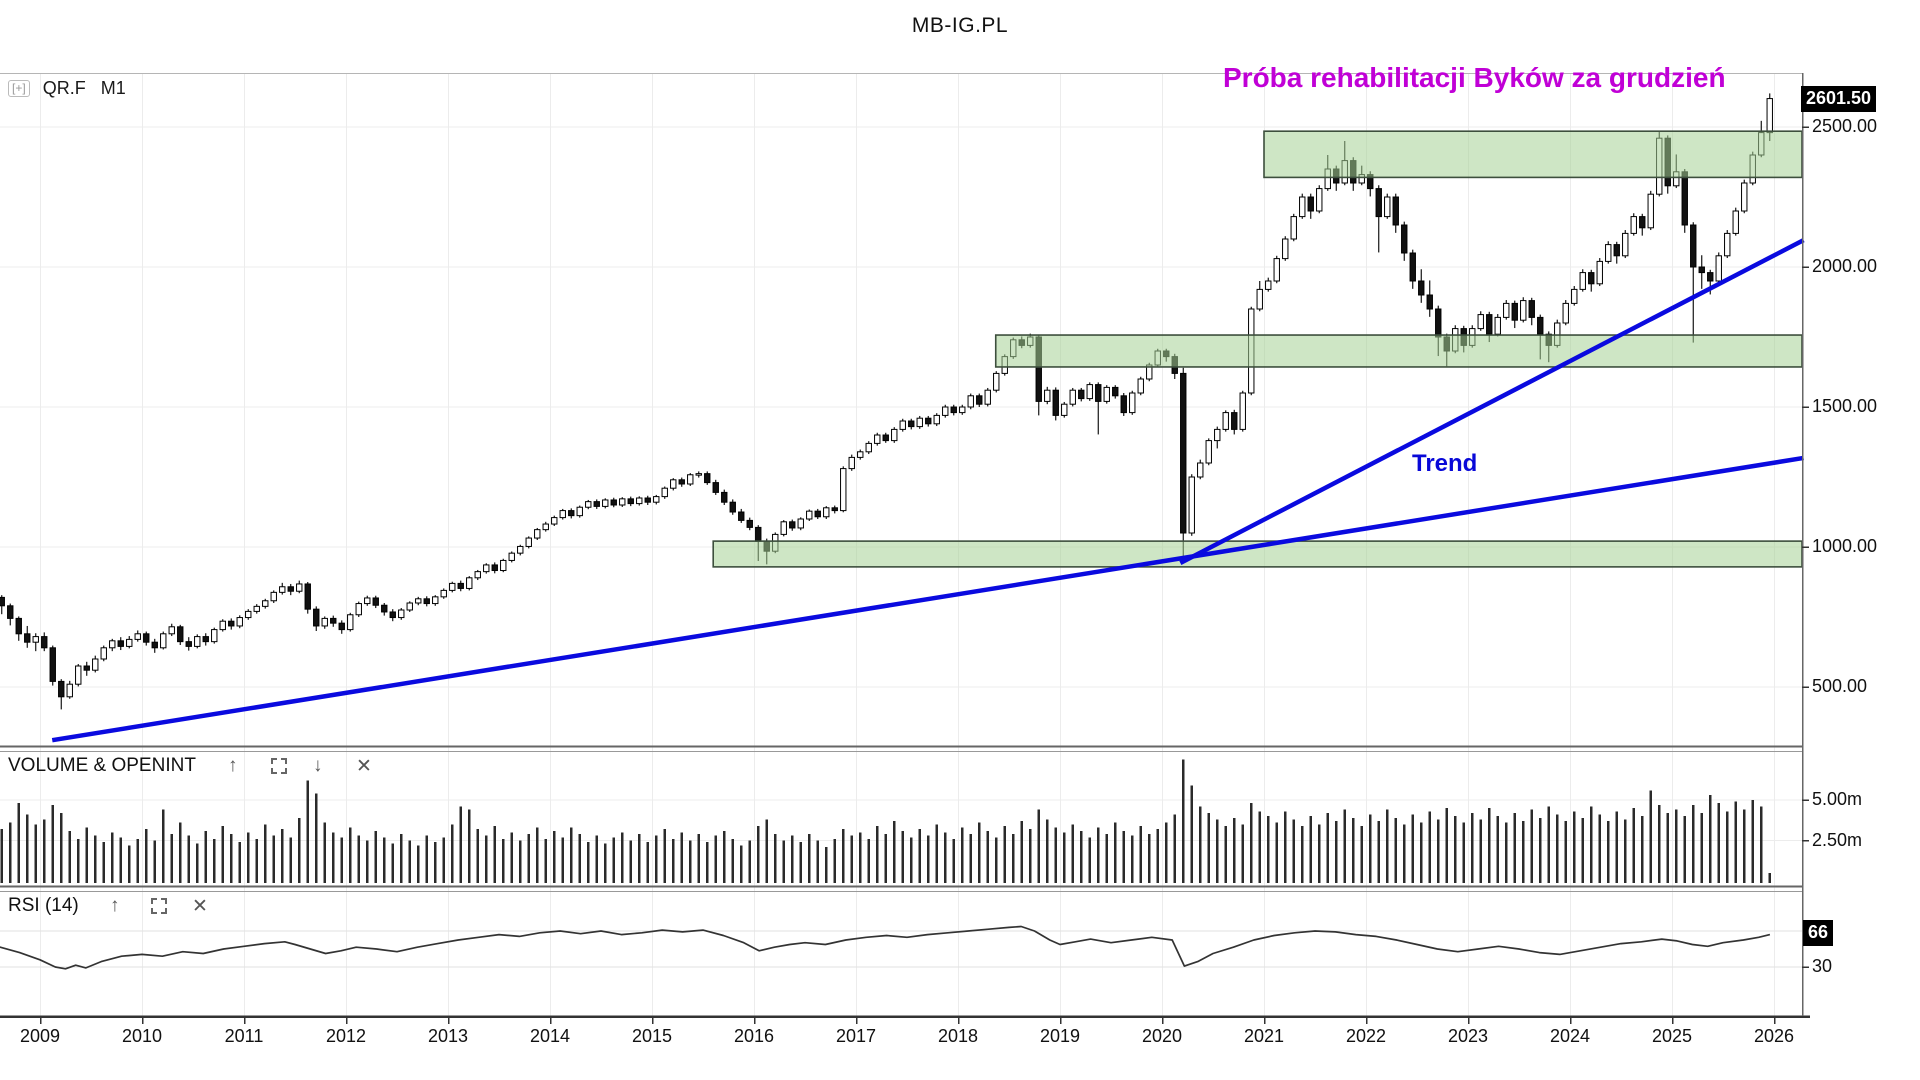 Image resolution: width=1920 pixels, height=1080 pixels. What do you see at coordinates (901, 910) in the screenshot?
I see `rsi-panel-header: RSI (14) ↑ ✕` at bounding box center [901, 910].